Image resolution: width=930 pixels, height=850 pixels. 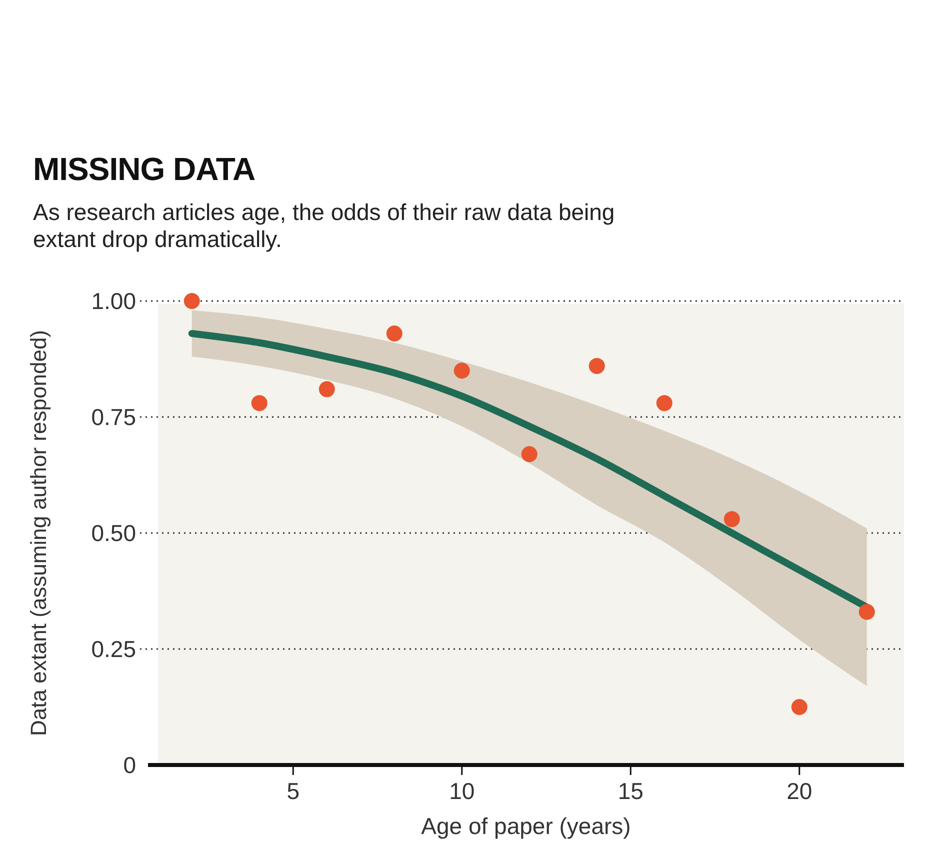 I want to click on y-tick-label: 0.25, so click(x=113, y=649).